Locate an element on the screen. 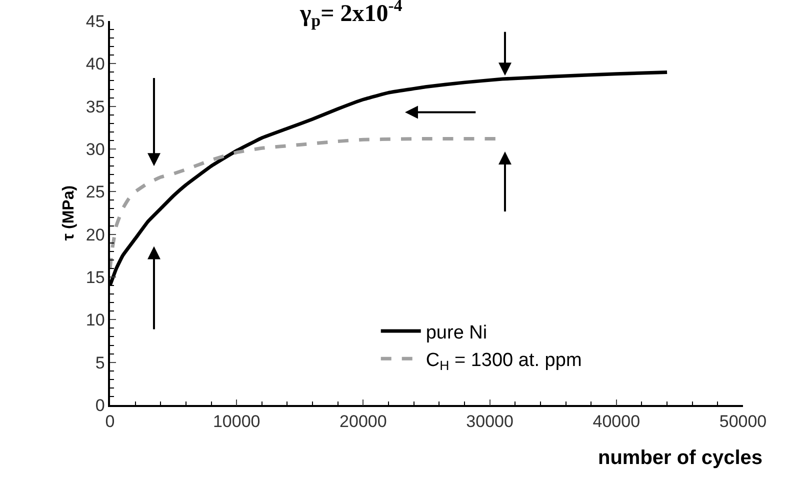 Image resolution: width=794 pixels, height=479 pixels. annotation: γ$_{p}$= 2x10$^{-4}$ is located at coordinates (351, 15).